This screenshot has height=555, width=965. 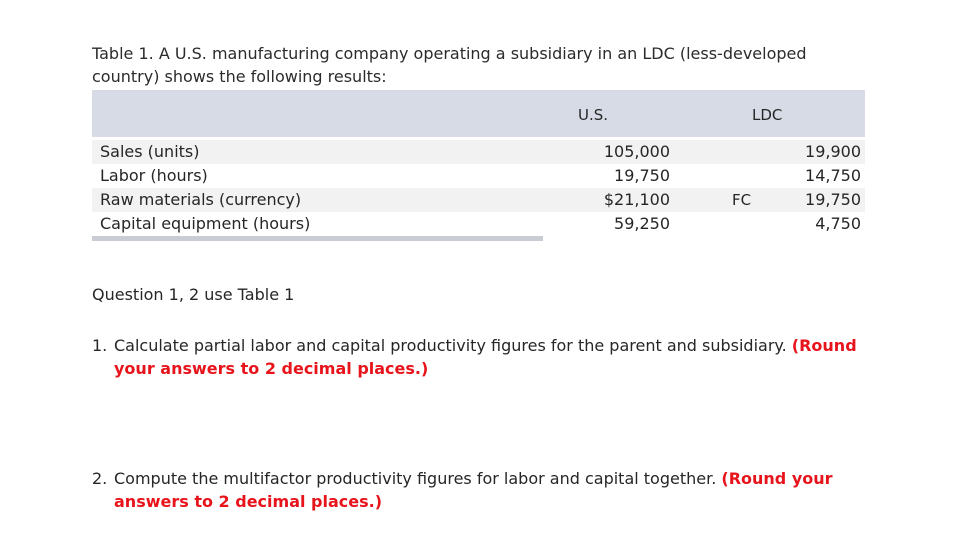 I want to click on cell-ldc-raw-materials: 19,750, so click(x=833, y=199).